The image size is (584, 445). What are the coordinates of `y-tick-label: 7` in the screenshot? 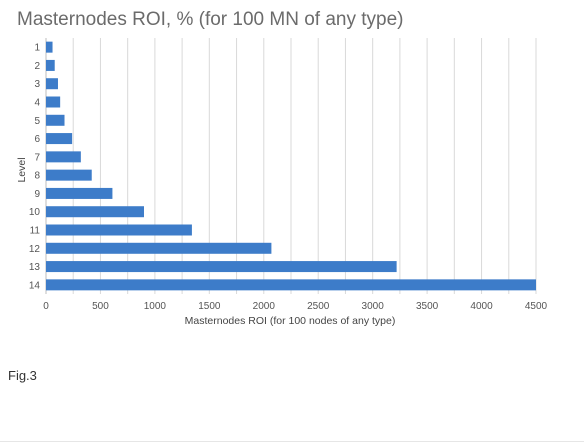 It's located at (37, 157).